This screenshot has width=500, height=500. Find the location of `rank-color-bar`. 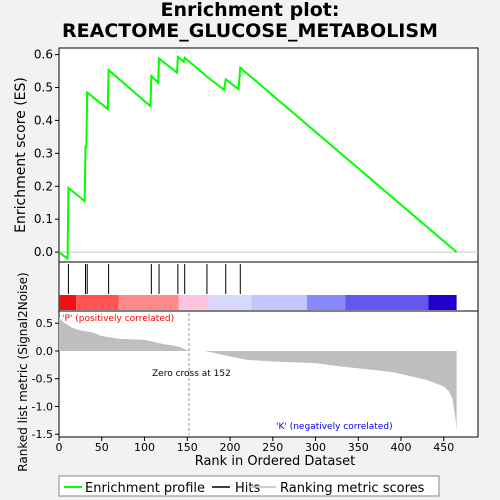

rank-color-bar is located at coordinates (258, 302).